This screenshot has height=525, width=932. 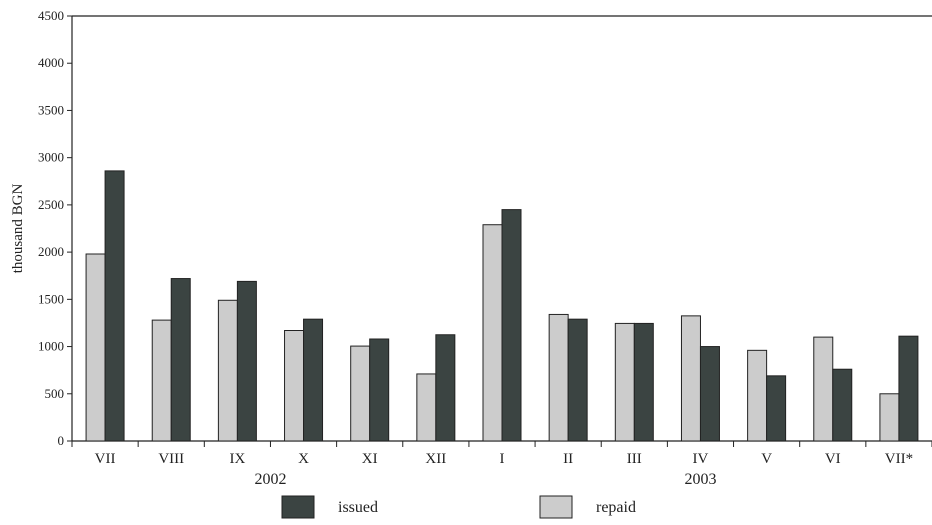 I want to click on x-tick-label: VI, so click(x=833, y=459).